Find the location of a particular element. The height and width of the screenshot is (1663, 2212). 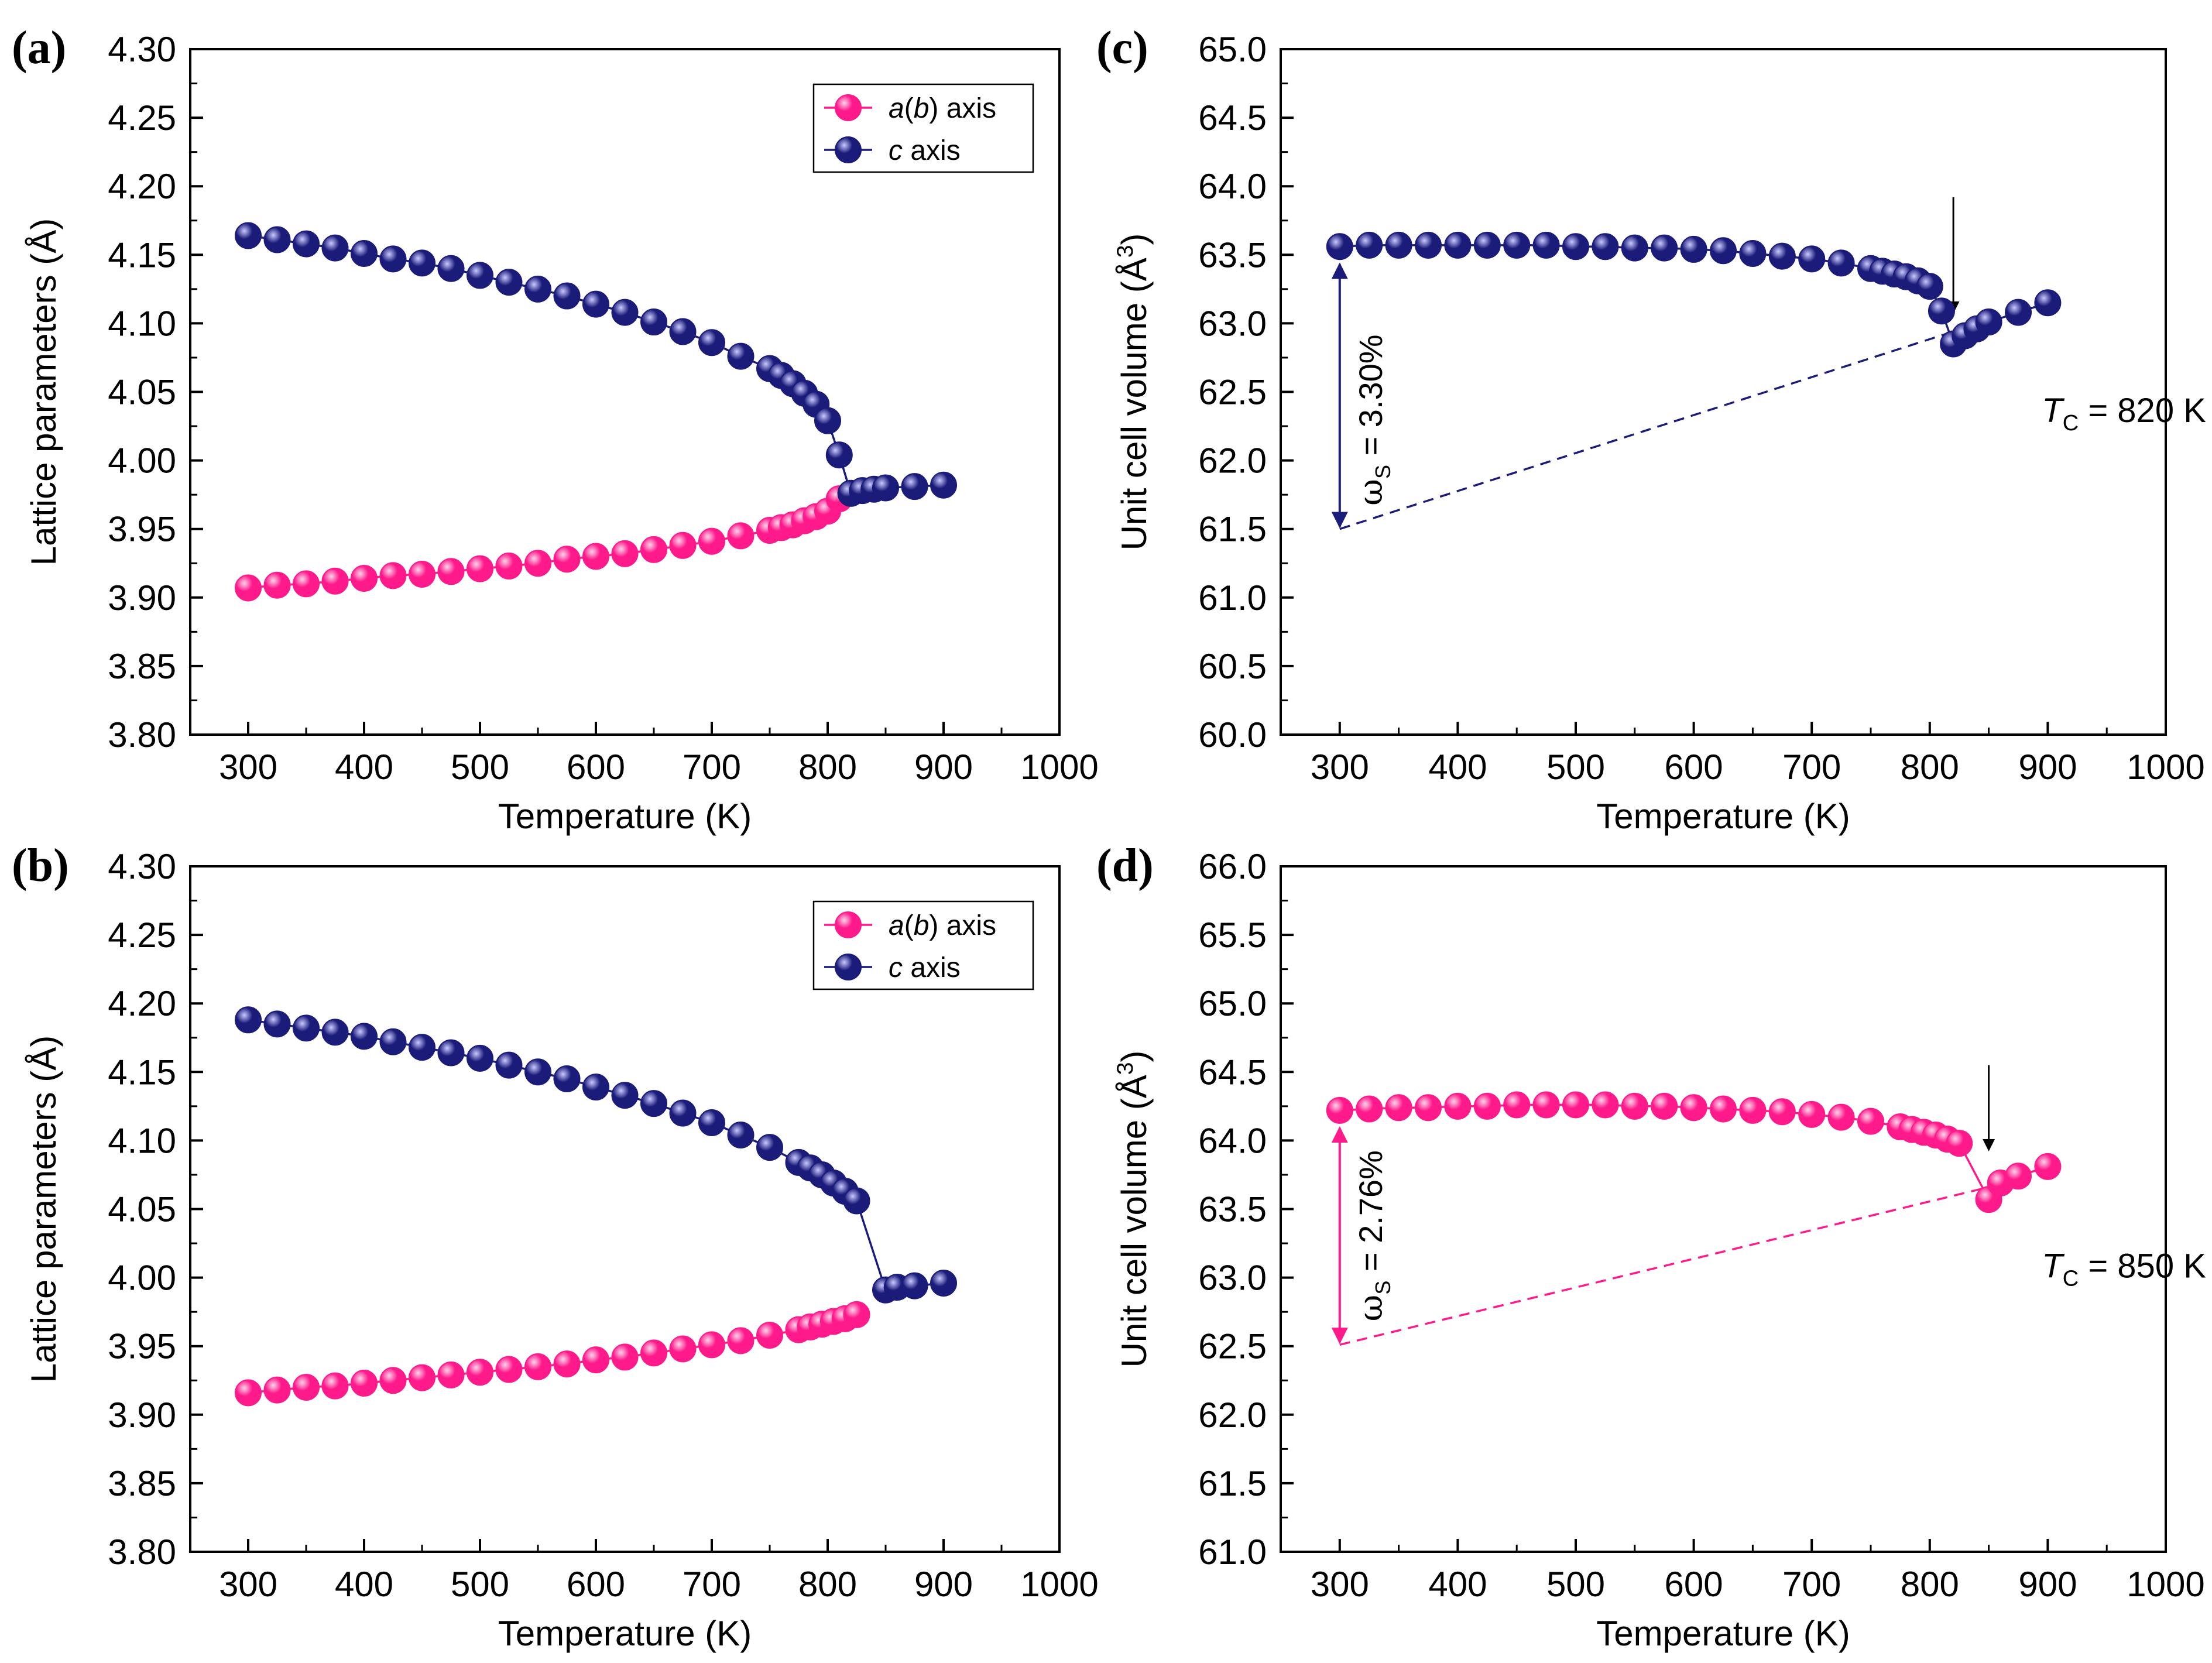

y-axis-label: Unit cell volume (Å3) is located at coordinates (1133, 1209).